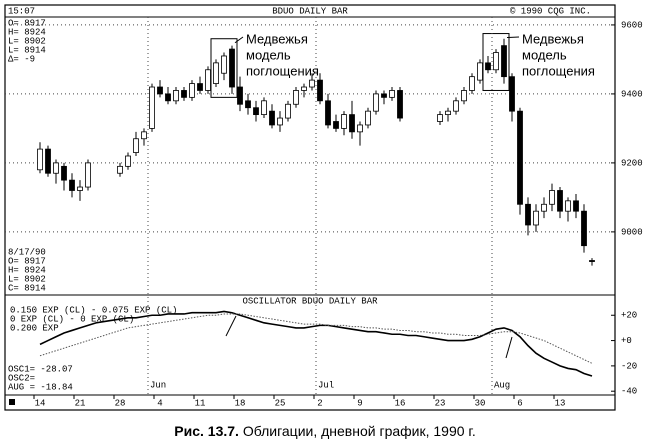 The image size is (650, 443). Describe the element at coordinates (560, 403) in the screenshot. I see `x-tick-label: 13` at that location.